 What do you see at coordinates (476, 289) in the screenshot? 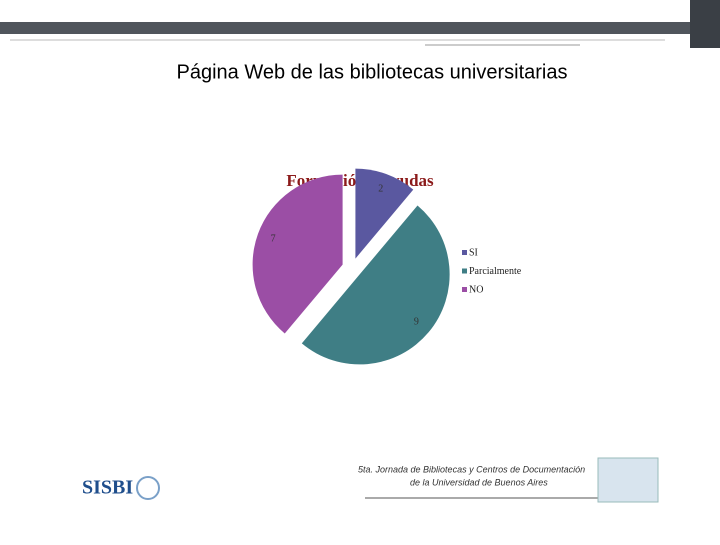
I see `legend-label: NO` at bounding box center [476, 289].